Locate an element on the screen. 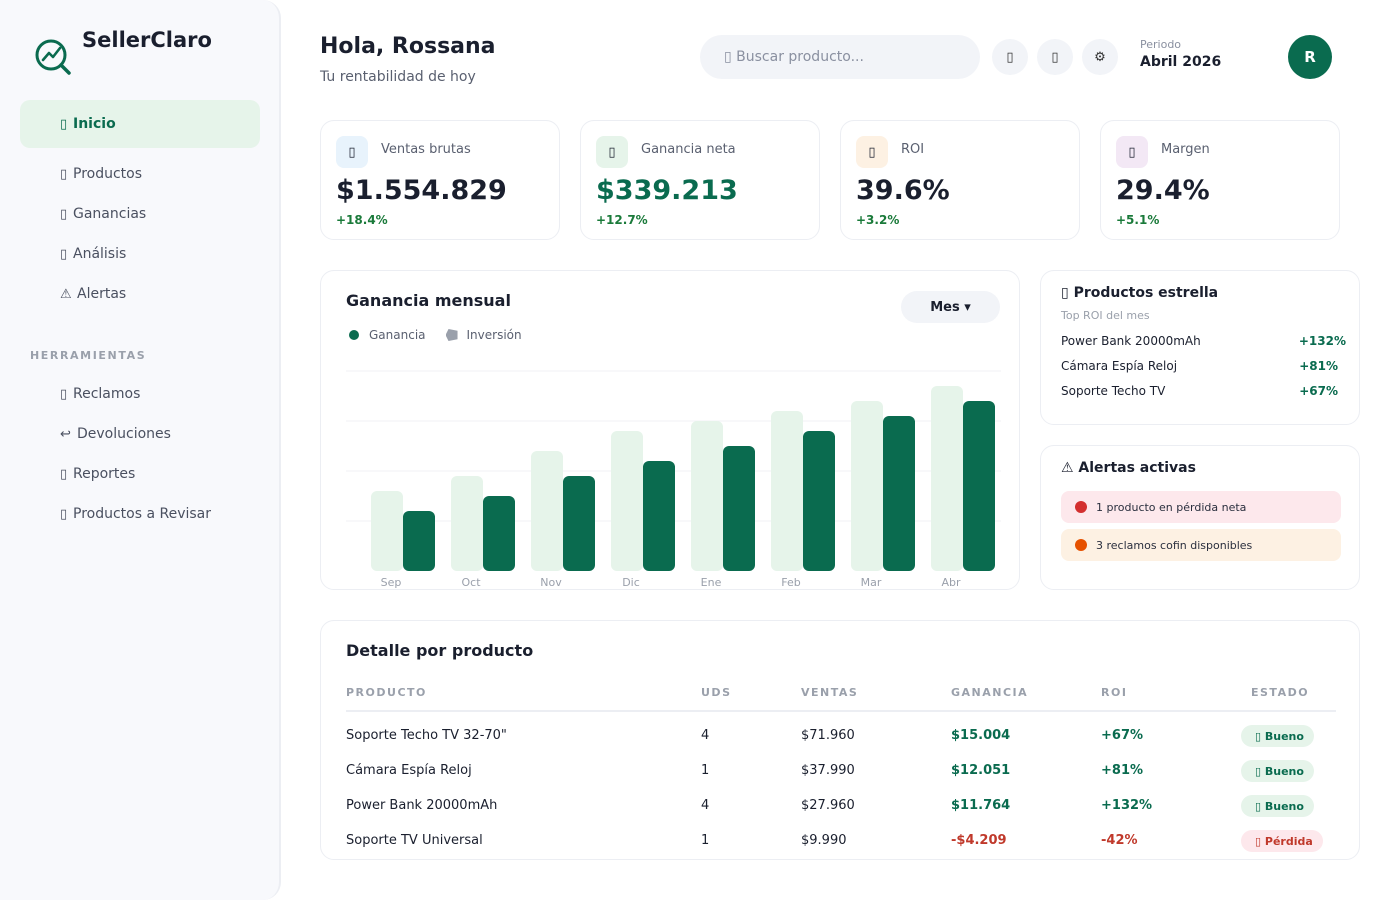 The height and width of the screenshot is (900, 1400). status-badge: ▯ Pérdida is located at coordinates (1282, 841).